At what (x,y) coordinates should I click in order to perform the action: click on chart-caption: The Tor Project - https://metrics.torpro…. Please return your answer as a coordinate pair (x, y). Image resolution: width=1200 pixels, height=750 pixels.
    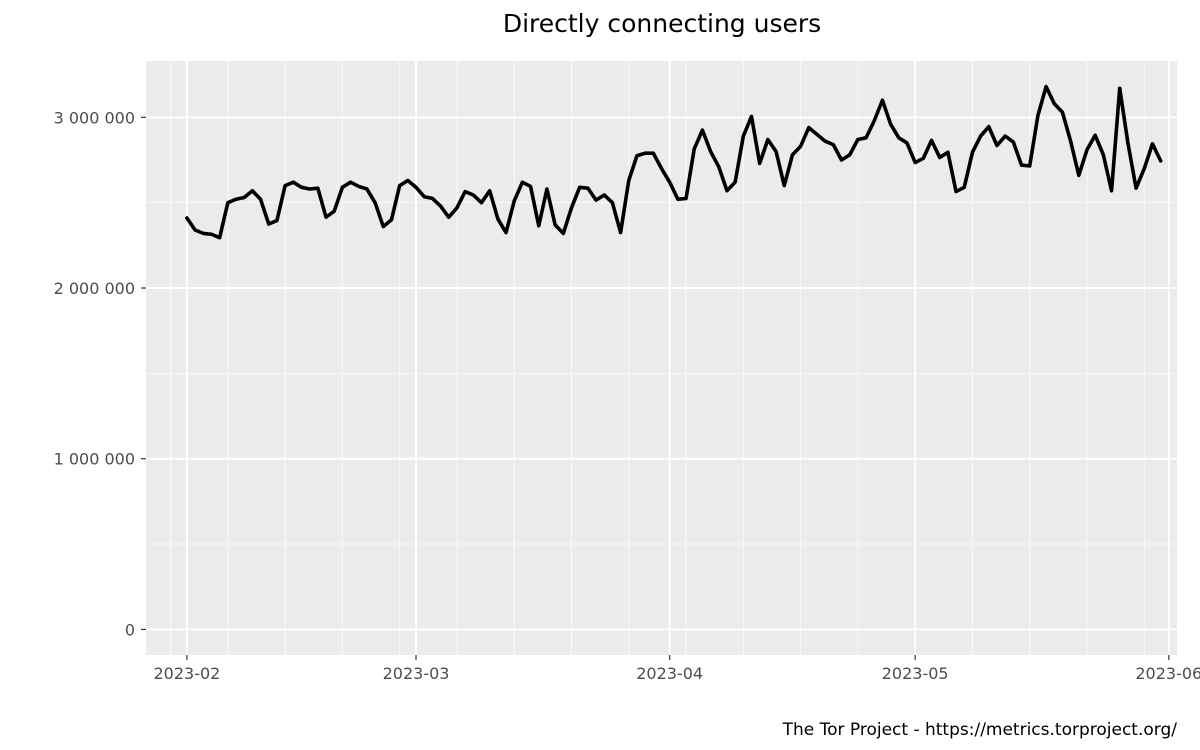
    Looking at the image, I should click on (980, 730).